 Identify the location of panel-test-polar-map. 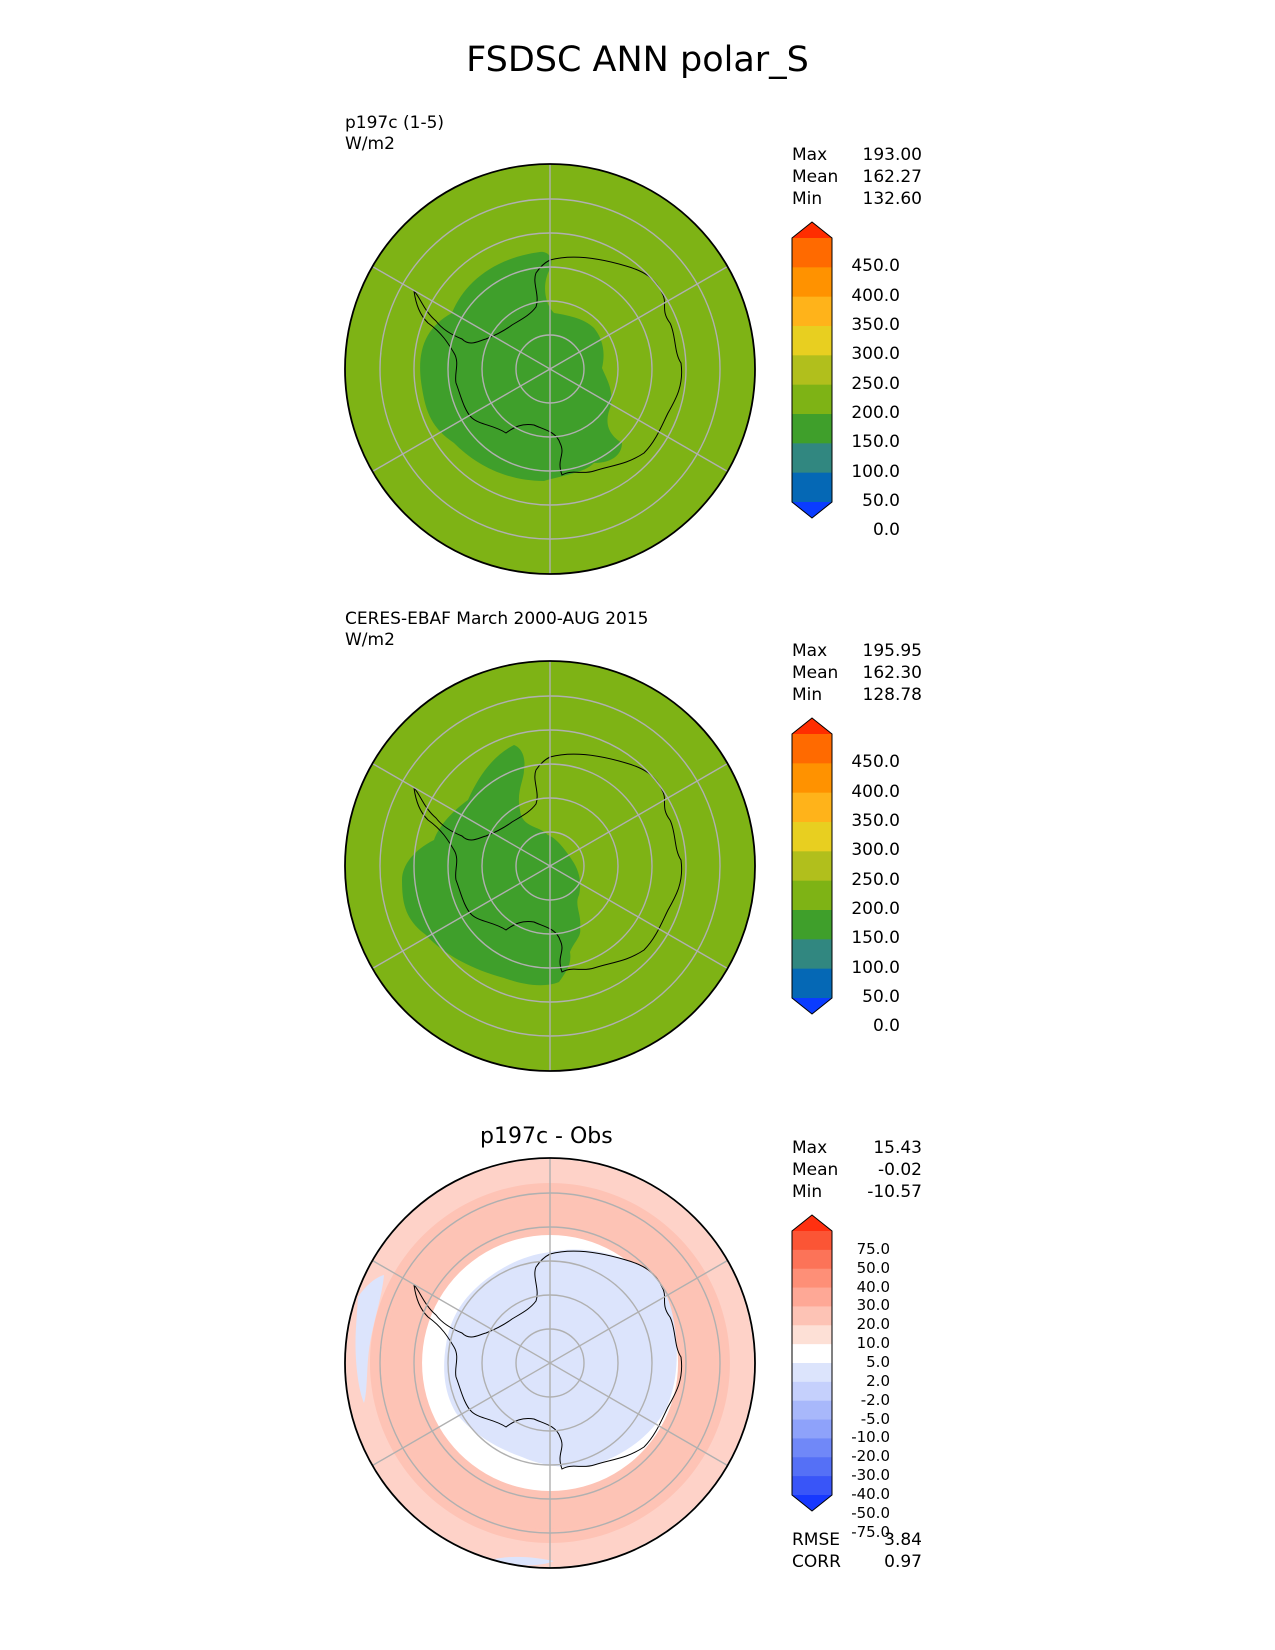
(550, 369).